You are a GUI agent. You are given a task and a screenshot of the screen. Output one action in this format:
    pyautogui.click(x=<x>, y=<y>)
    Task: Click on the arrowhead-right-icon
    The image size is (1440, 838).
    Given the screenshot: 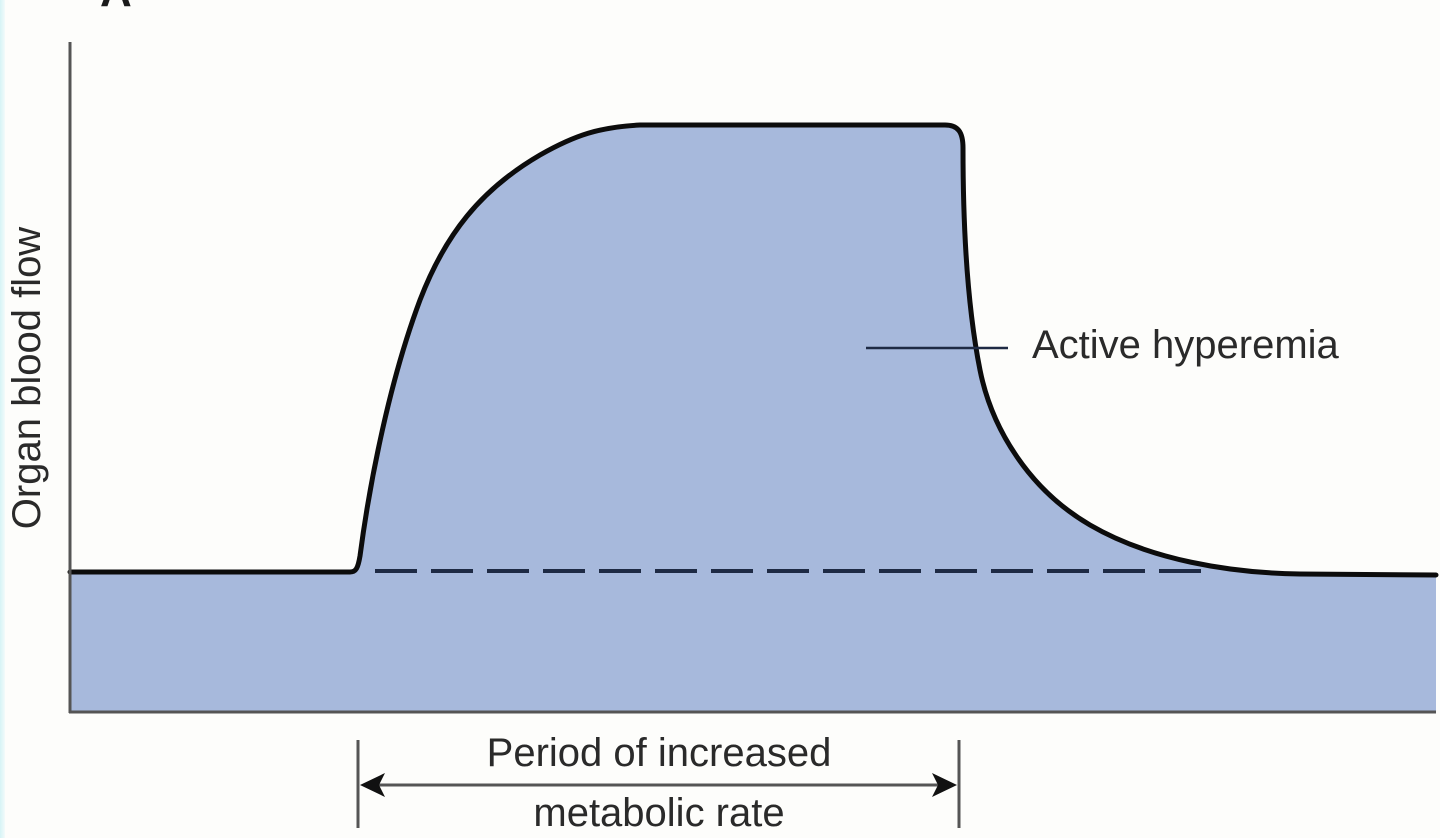 What is the action you would take?
    pyautogui.click(x=944, y=785)
    